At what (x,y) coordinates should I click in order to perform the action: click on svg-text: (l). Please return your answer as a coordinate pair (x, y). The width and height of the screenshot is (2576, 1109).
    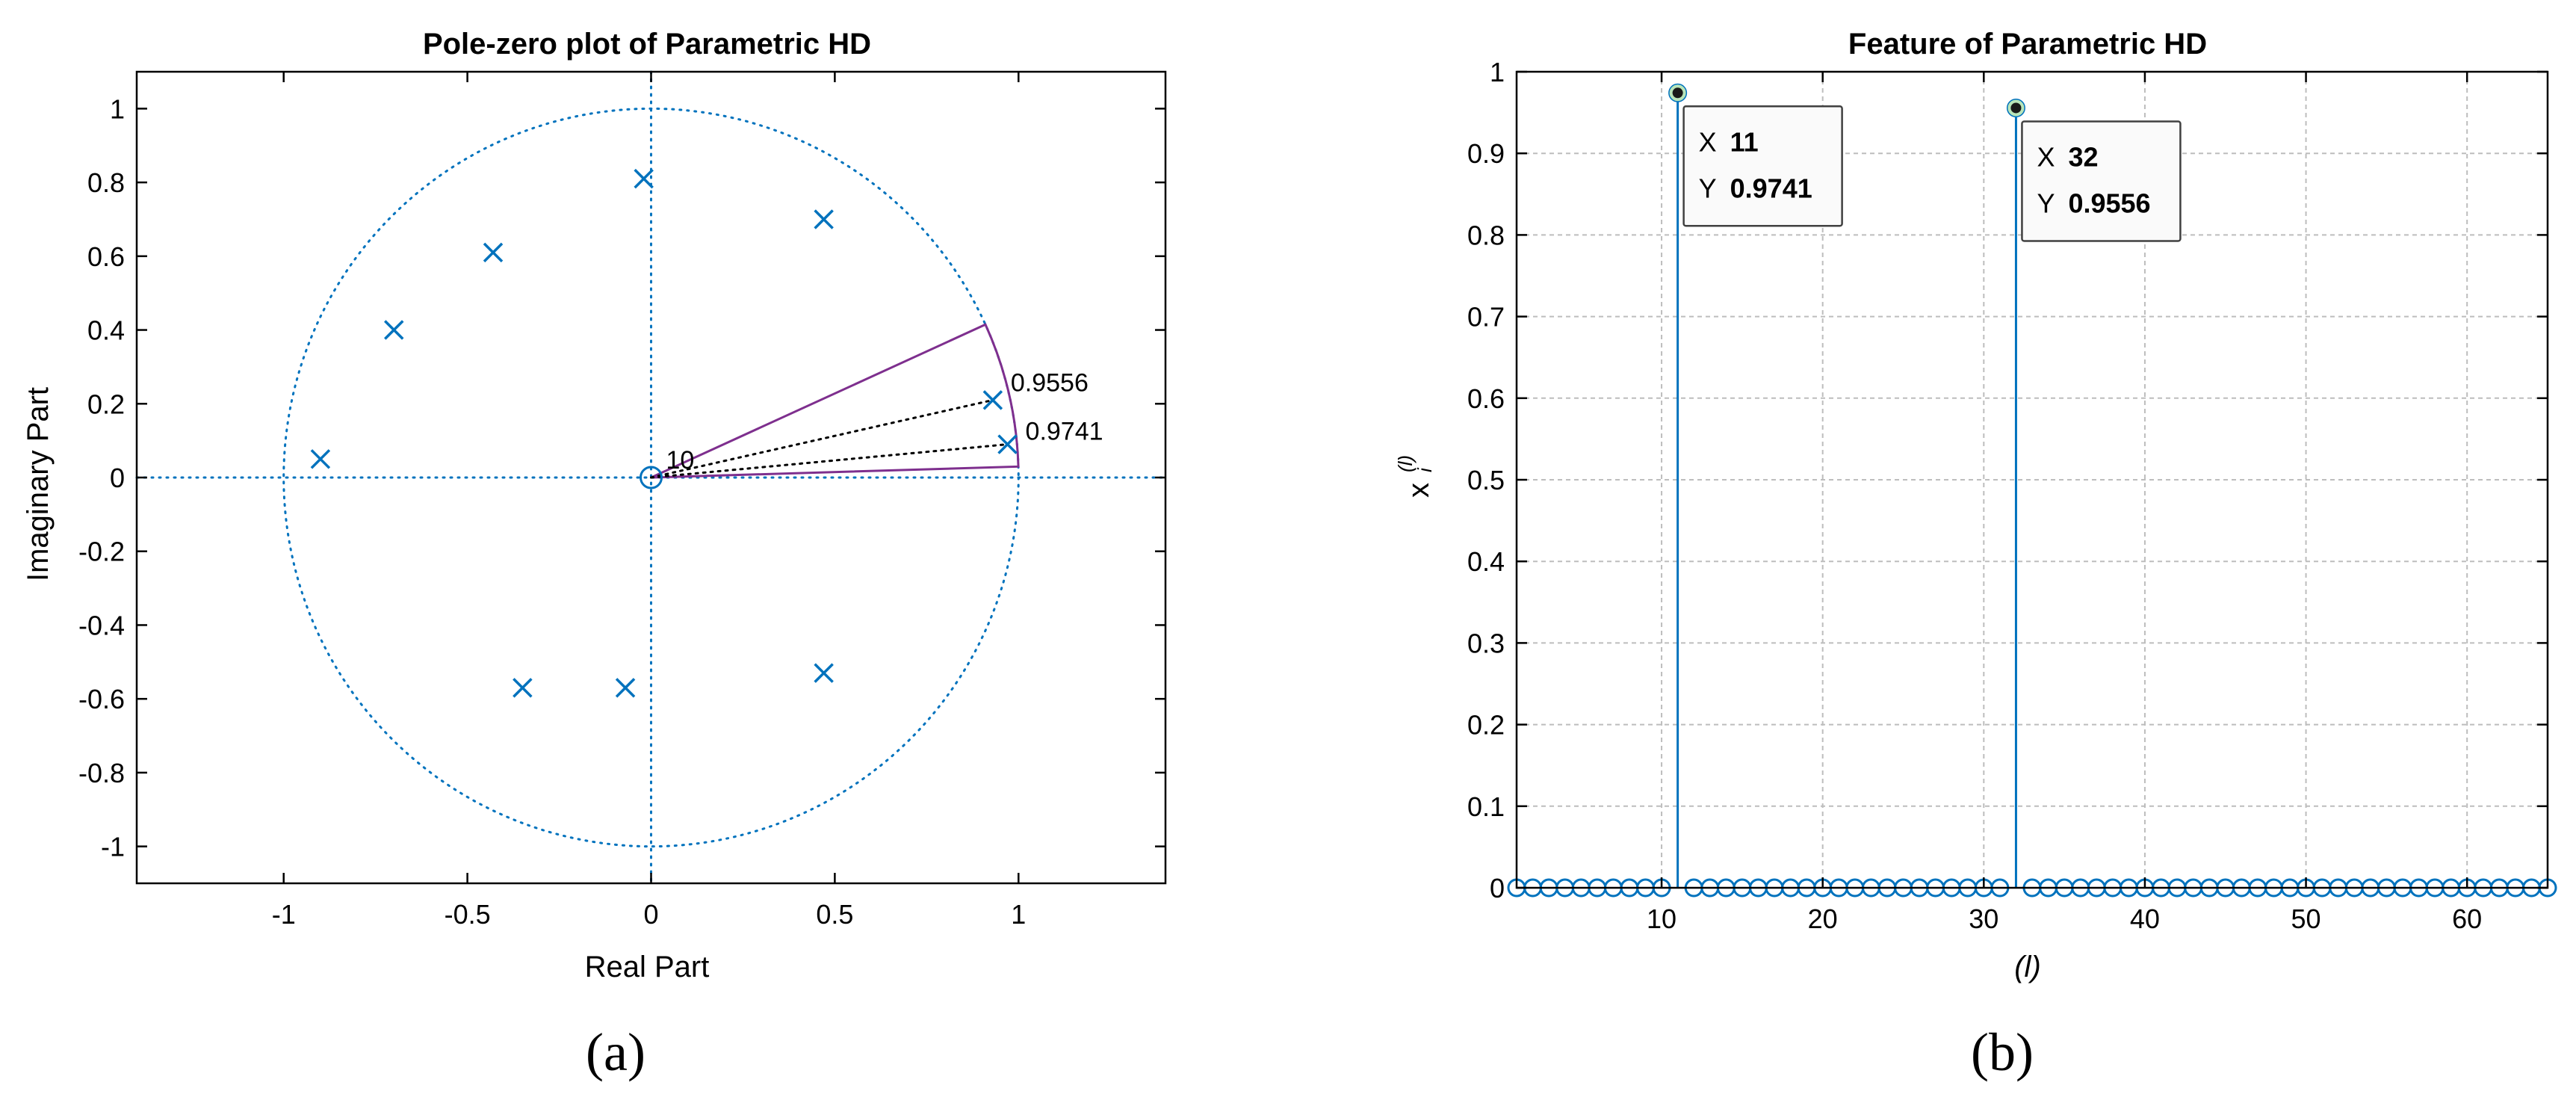
    Looking at the image, I should click on (1405, 463).